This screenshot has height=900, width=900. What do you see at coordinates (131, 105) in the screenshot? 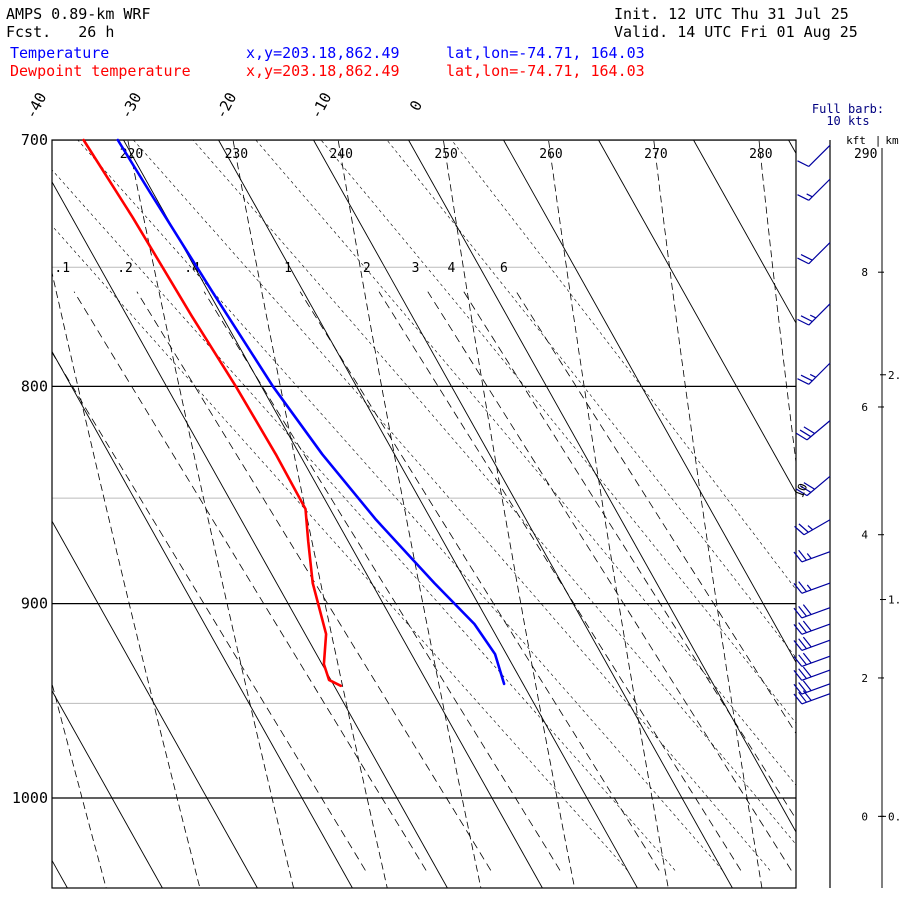
I see `isotherm-label: -30` at bounding box center [131, 105].